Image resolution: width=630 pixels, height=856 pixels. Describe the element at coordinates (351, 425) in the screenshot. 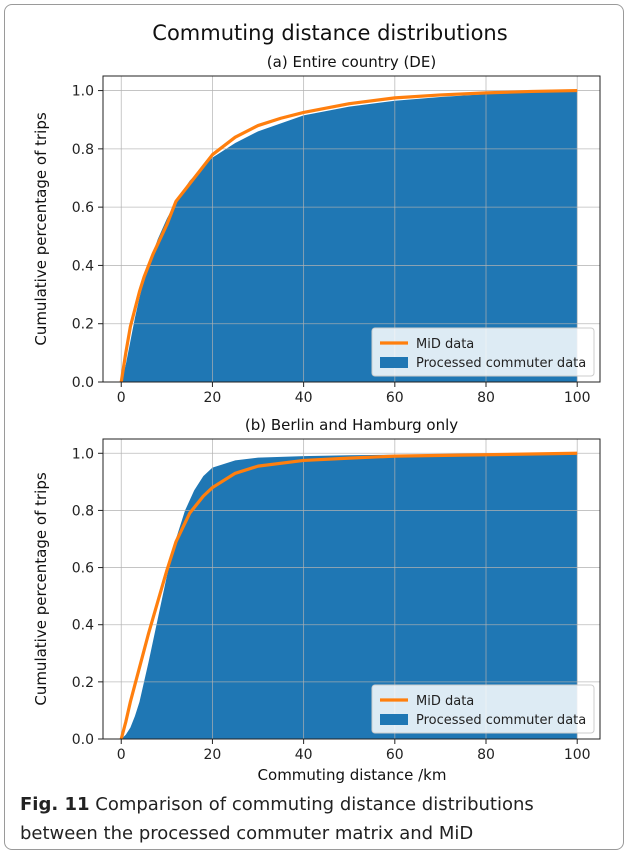

I see `panel-title: (b) Berlin and Hamburg only` at that location.